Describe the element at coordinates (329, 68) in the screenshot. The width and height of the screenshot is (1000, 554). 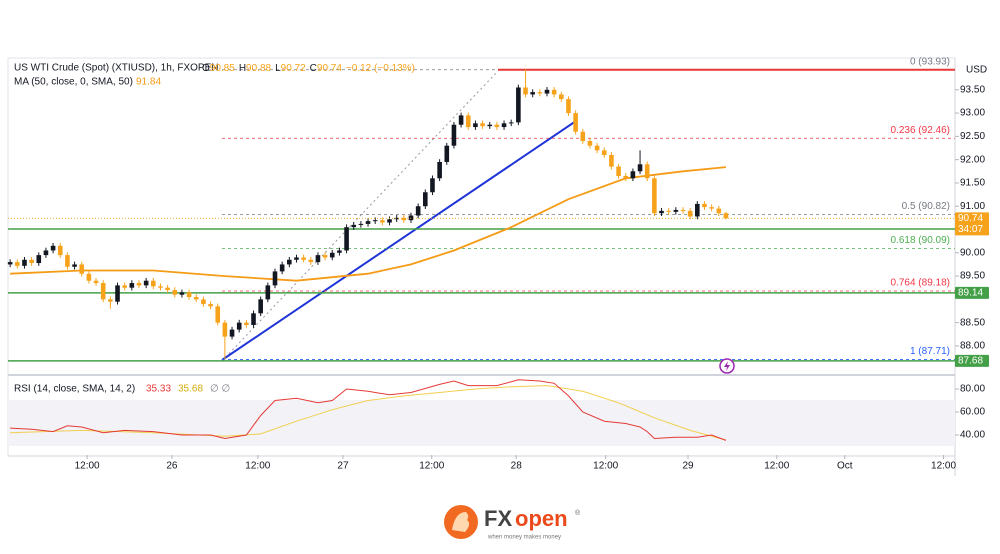
I see `ohlc-value: 90.74` at that location.